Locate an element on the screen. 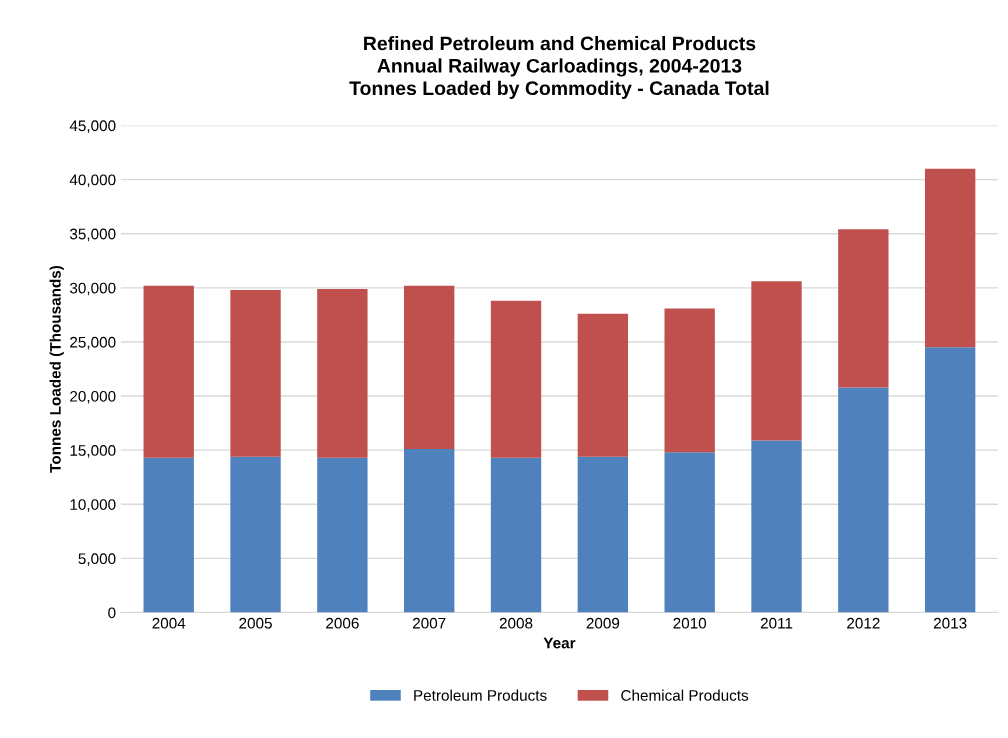 The width and height of the screenshot is (1008, 738). legend-label: Chemical Products is located at coordinates (685, 695).